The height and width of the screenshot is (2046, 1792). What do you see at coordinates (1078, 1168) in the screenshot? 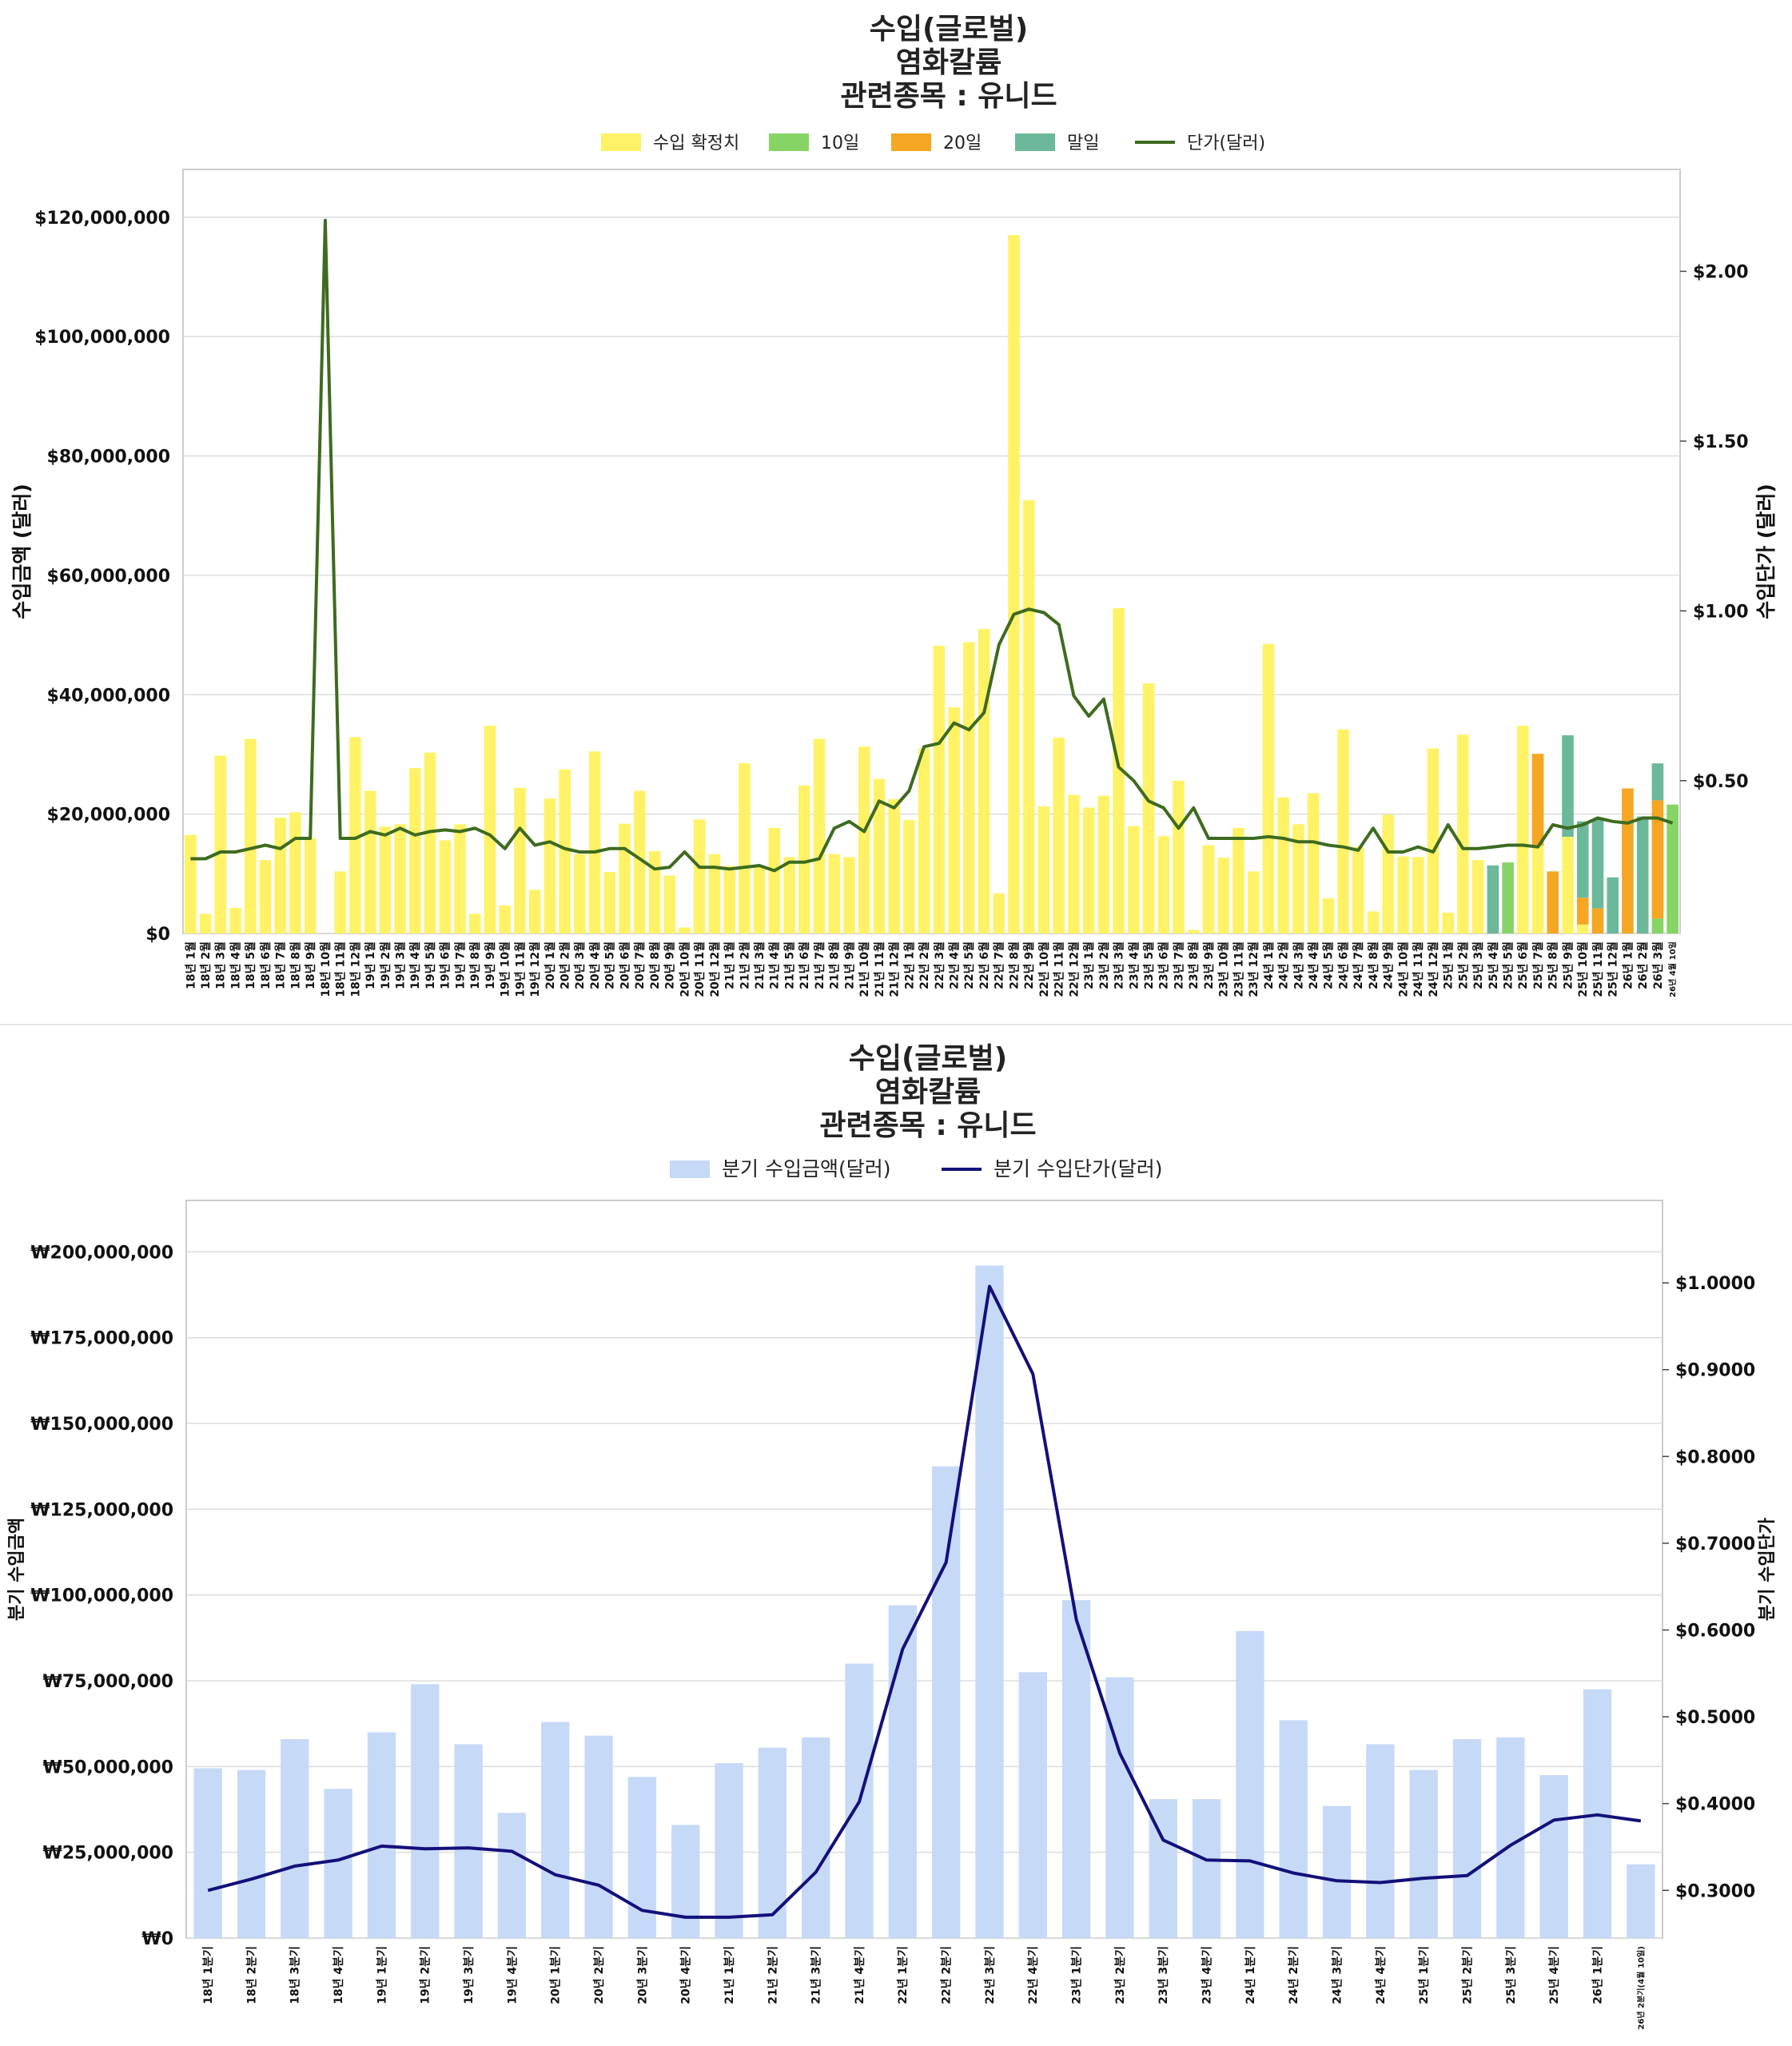
I see `legend-label: 분기 수입단가(달러)` at bounding box center [1078, 1168].